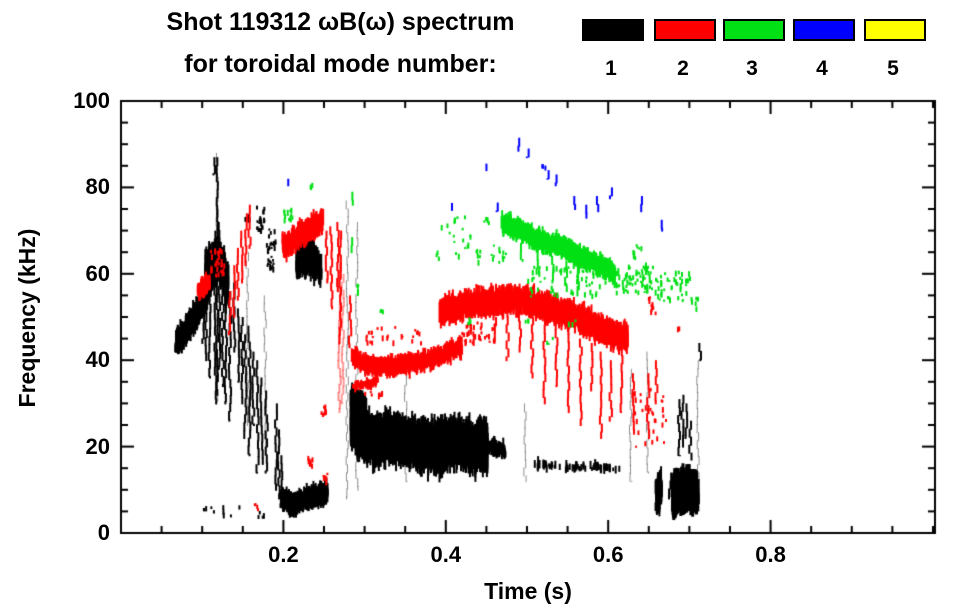 The width and height of the screenshot is (963, 615). I want to click on y-axis-title: Frequency (kHz), so click(27, 318).